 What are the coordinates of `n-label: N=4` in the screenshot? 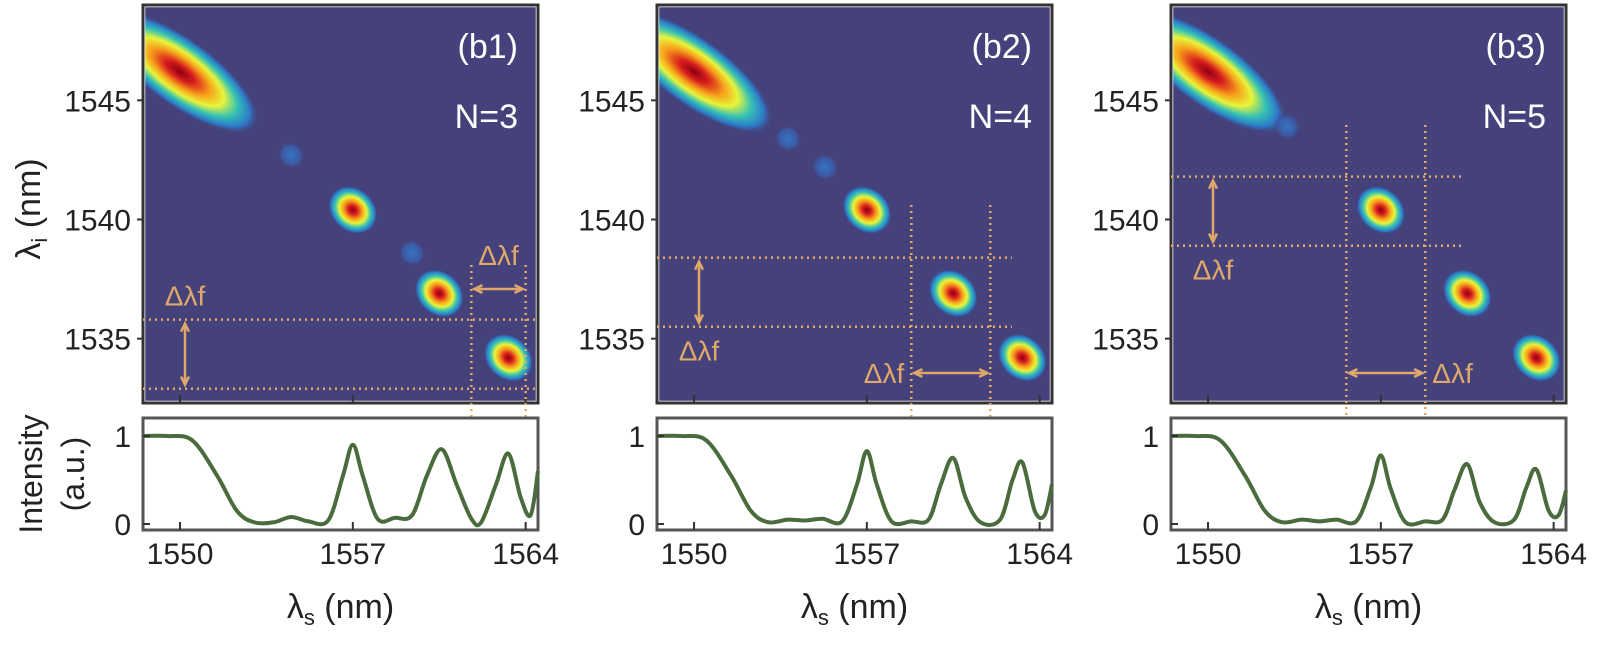 It's located at (1000, 117).